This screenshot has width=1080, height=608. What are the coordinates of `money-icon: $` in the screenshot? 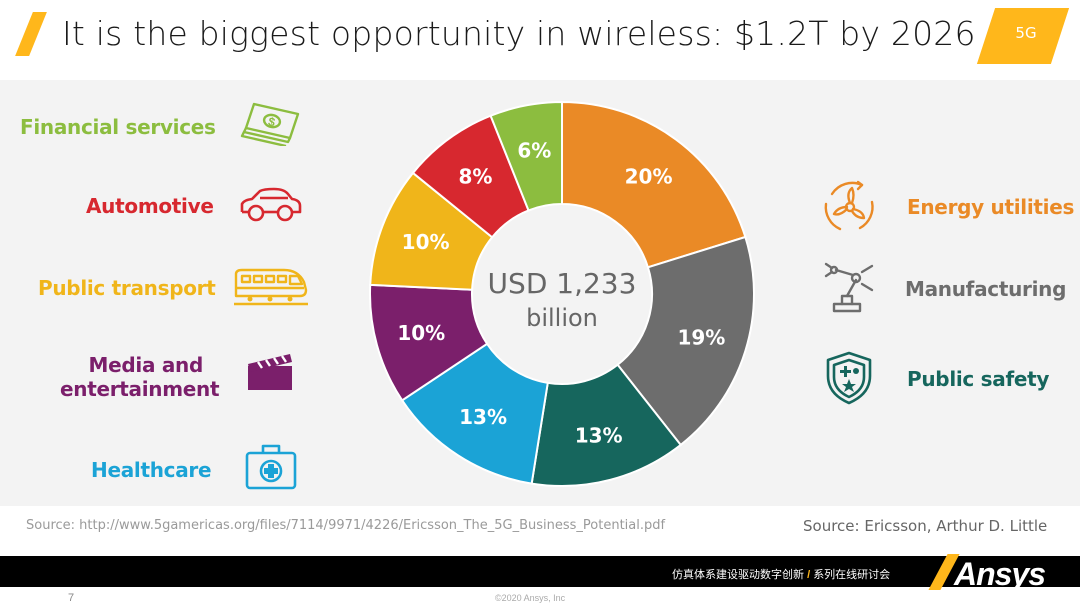 It's located at (270, 124).